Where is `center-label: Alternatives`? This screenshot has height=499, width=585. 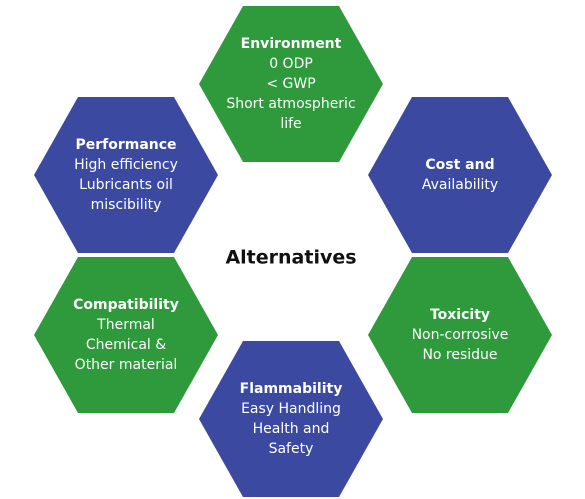
center-label: Alternatives is located at coordinates (290, 258).